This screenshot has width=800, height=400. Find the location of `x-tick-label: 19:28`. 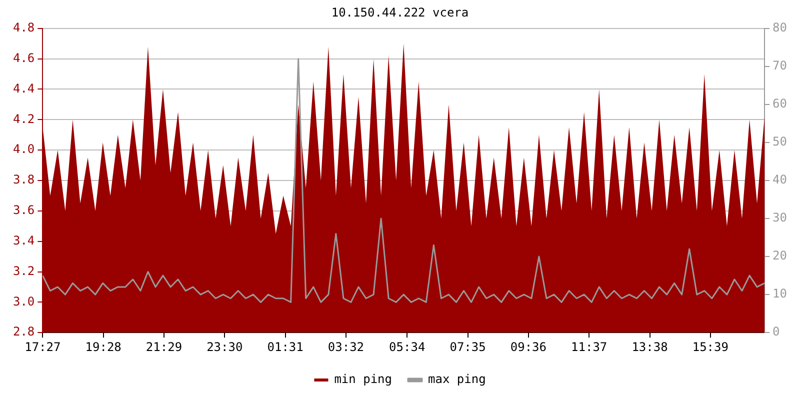

x-tick-label: 19:28 is located at coordinates (103, 347).